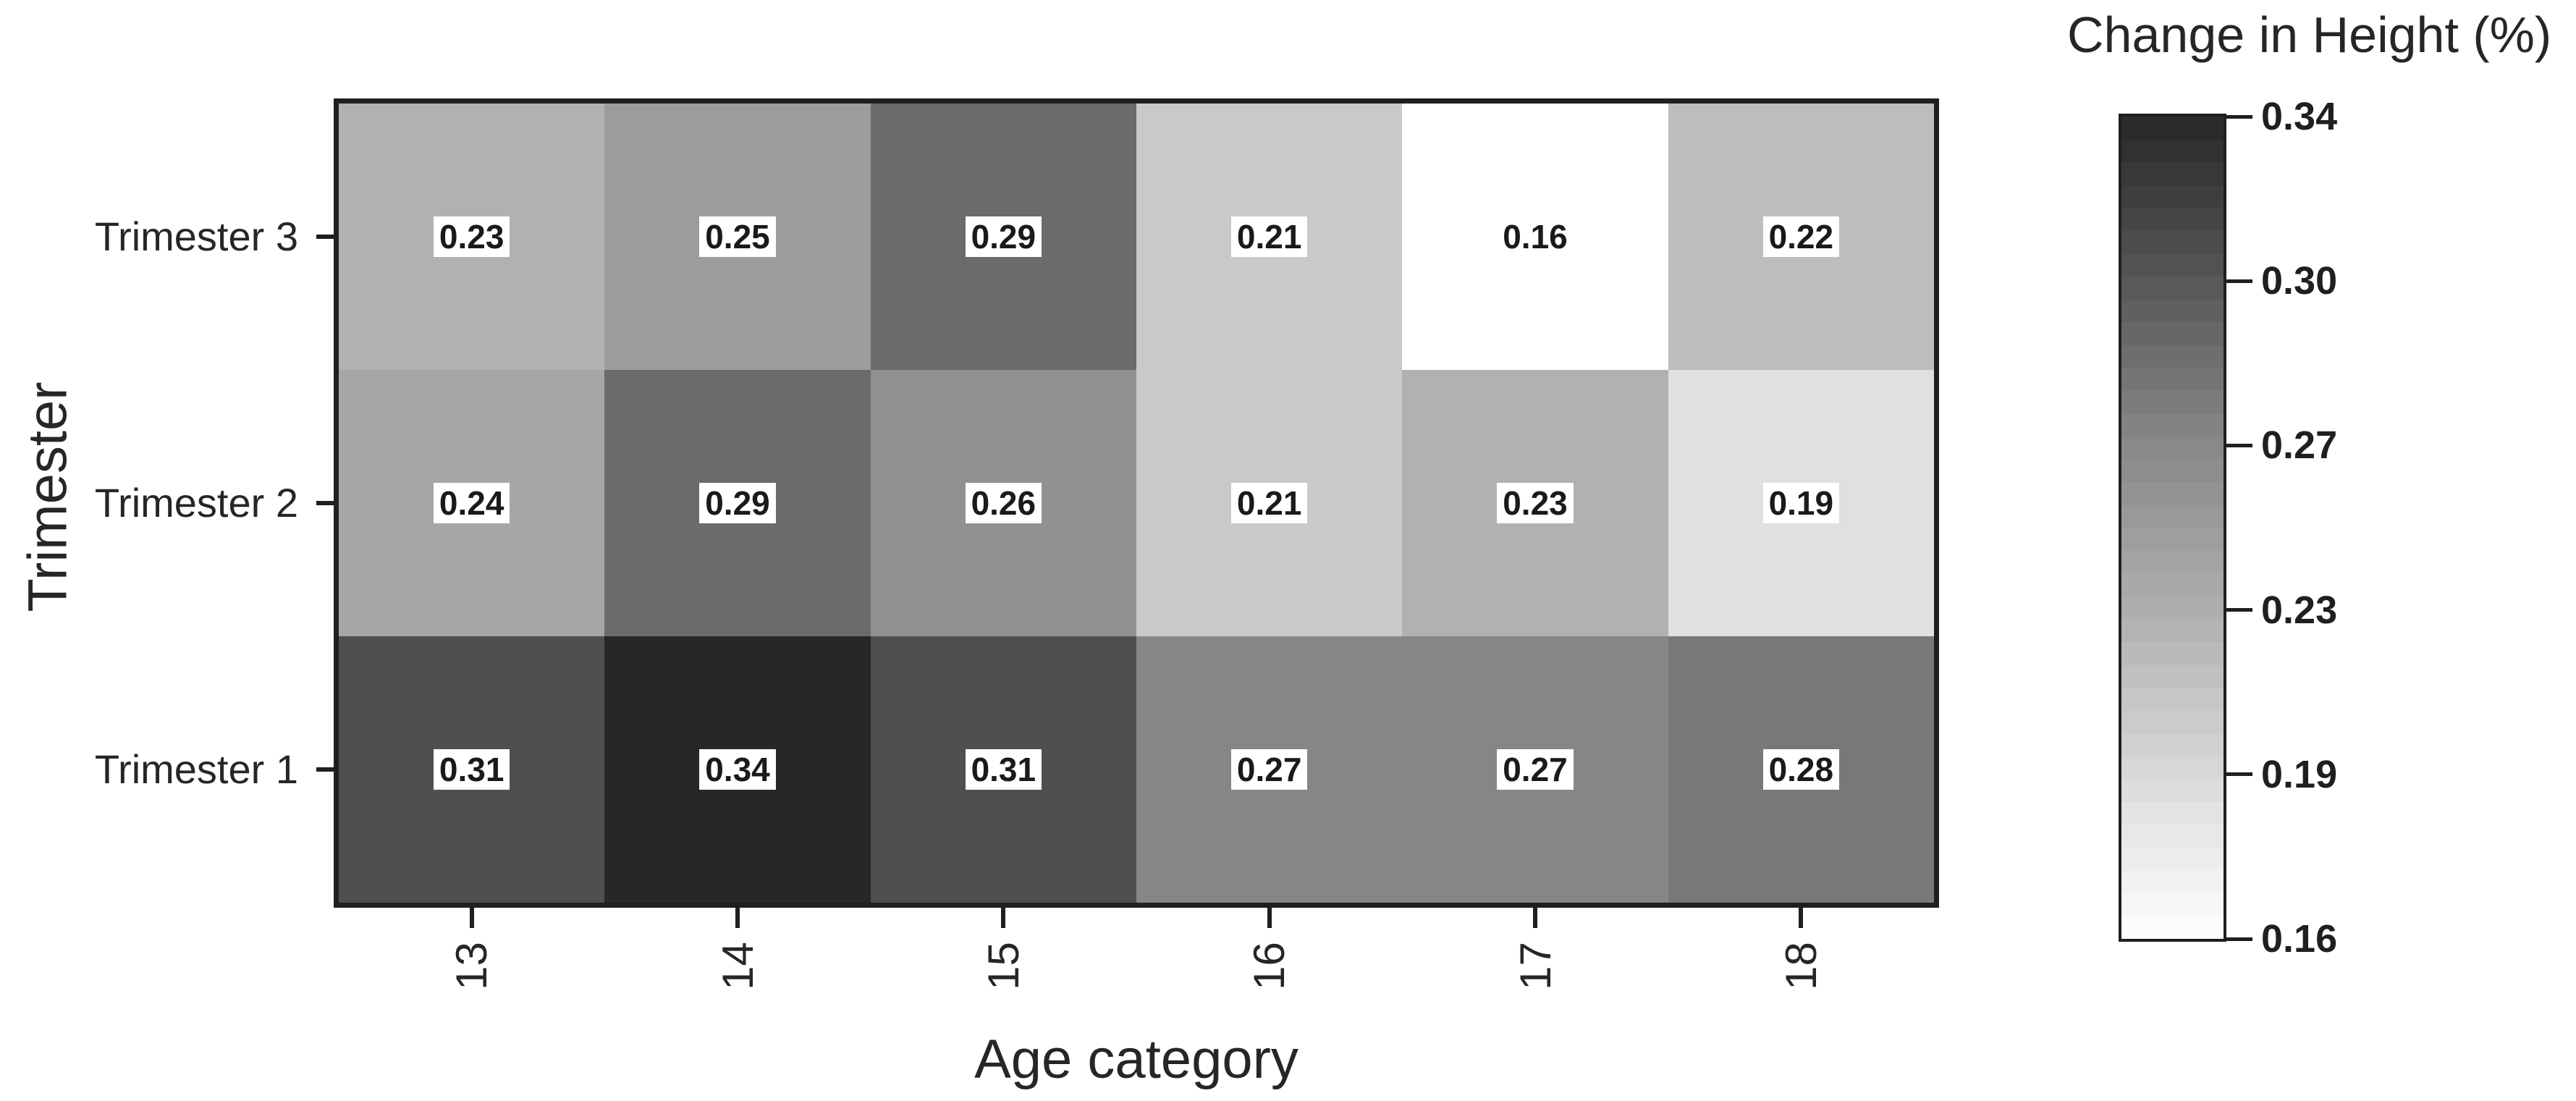 The width and height of the screenshot is (2576, 1101). Describe the element at coordinates (737, 966) in the screenshot. I see `x-tick-label: 14` at that location.